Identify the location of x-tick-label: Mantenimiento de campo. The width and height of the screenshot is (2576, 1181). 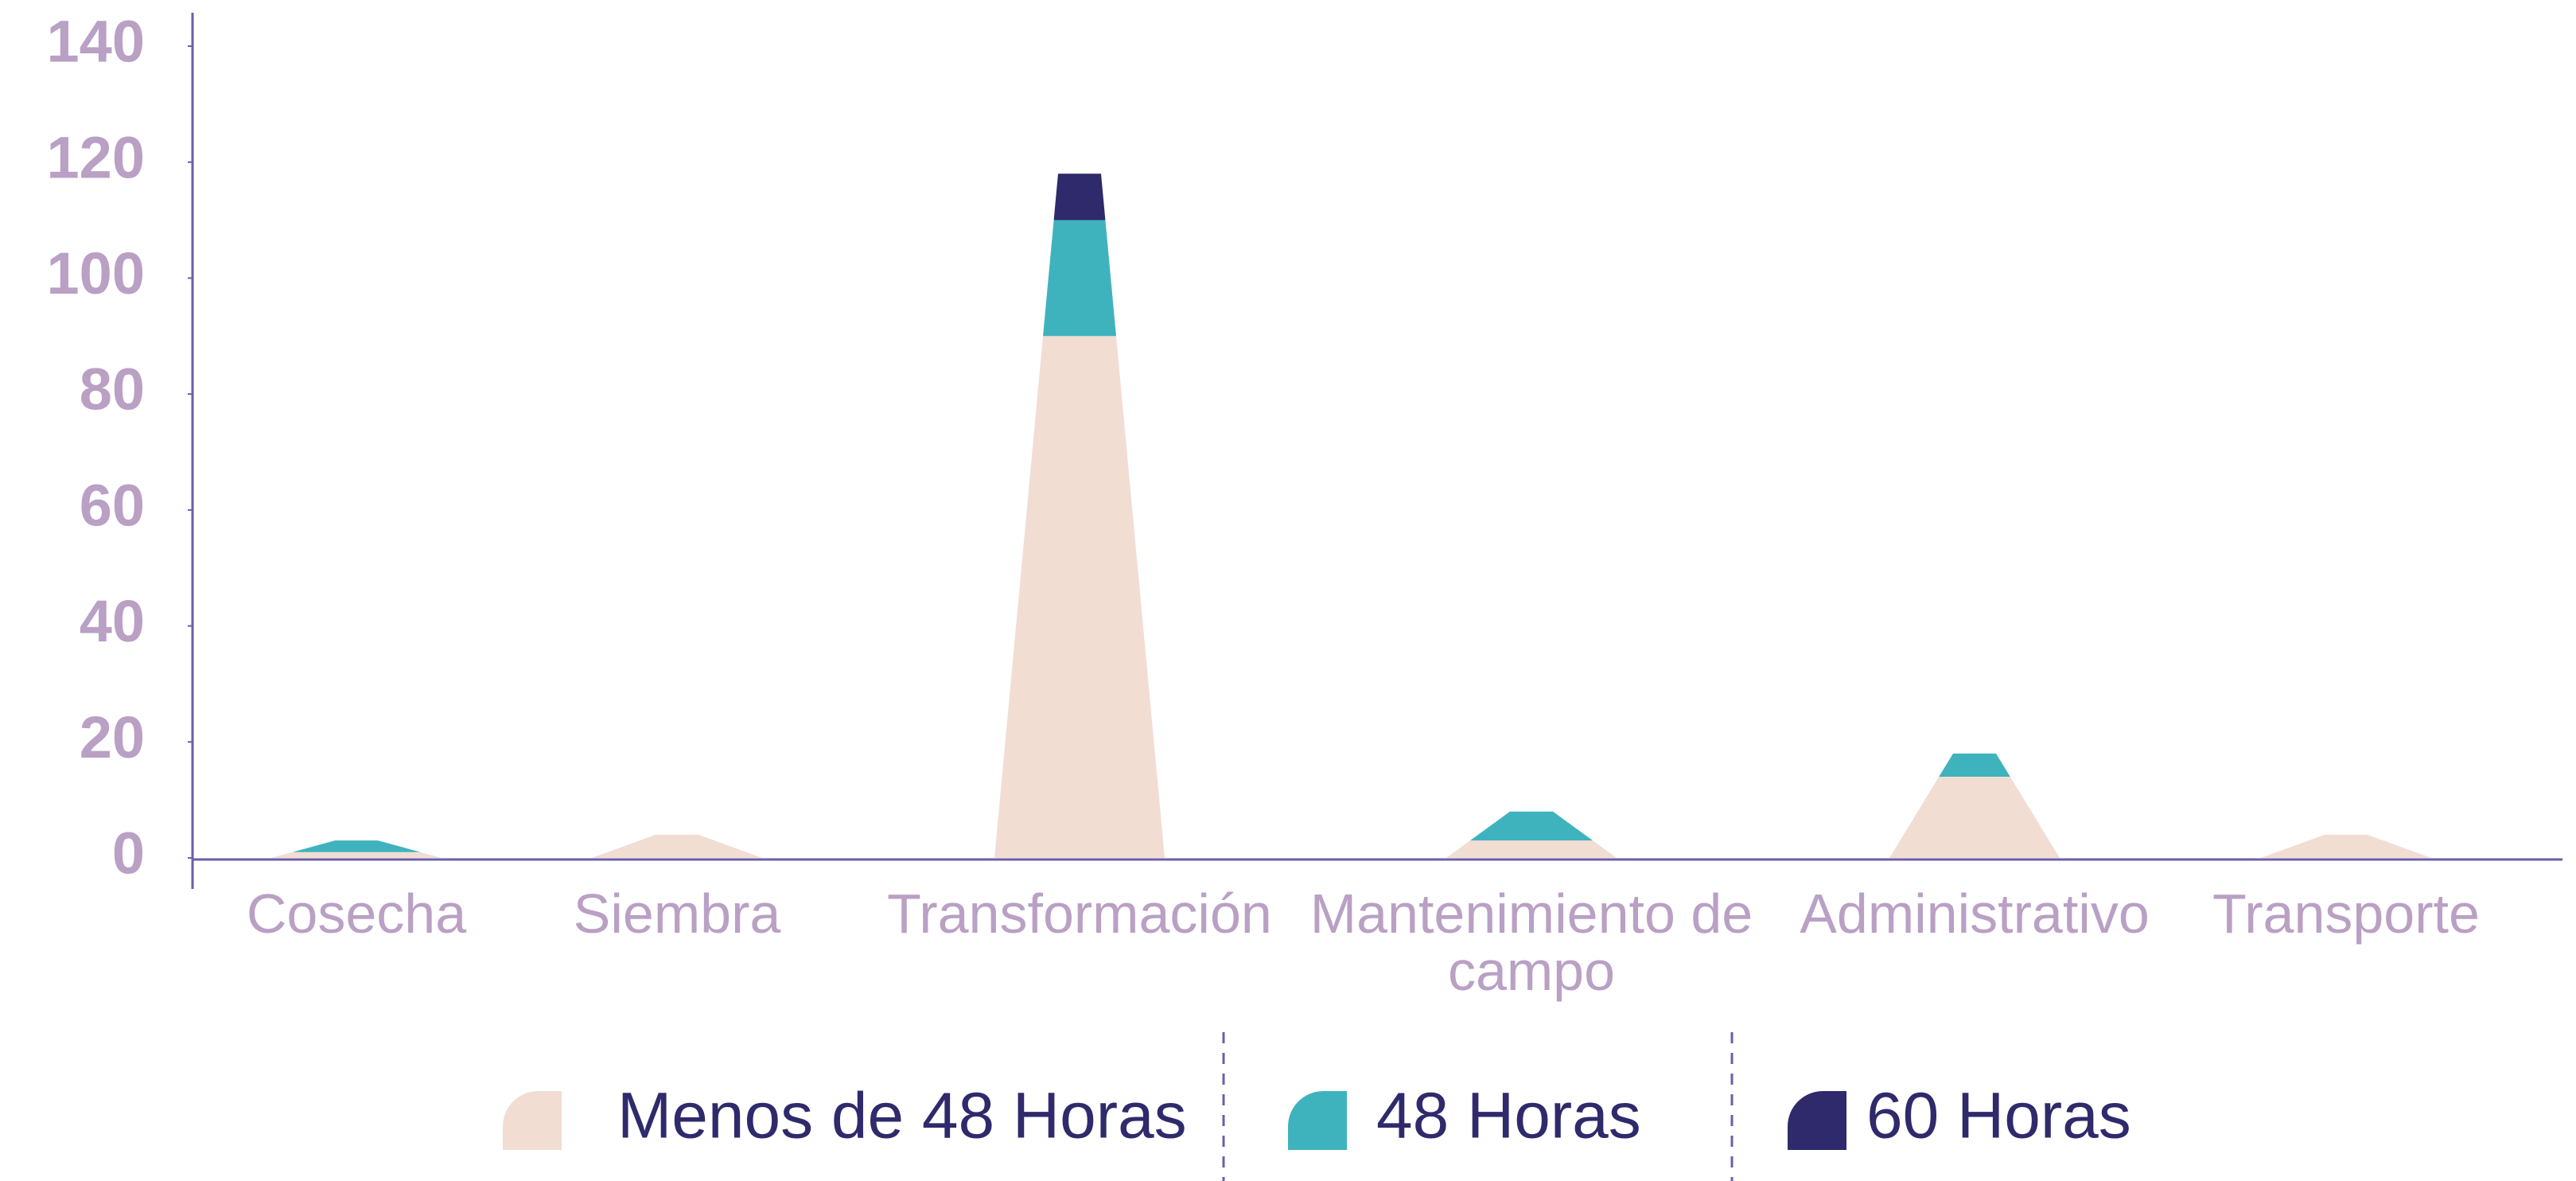
(1531, 942).